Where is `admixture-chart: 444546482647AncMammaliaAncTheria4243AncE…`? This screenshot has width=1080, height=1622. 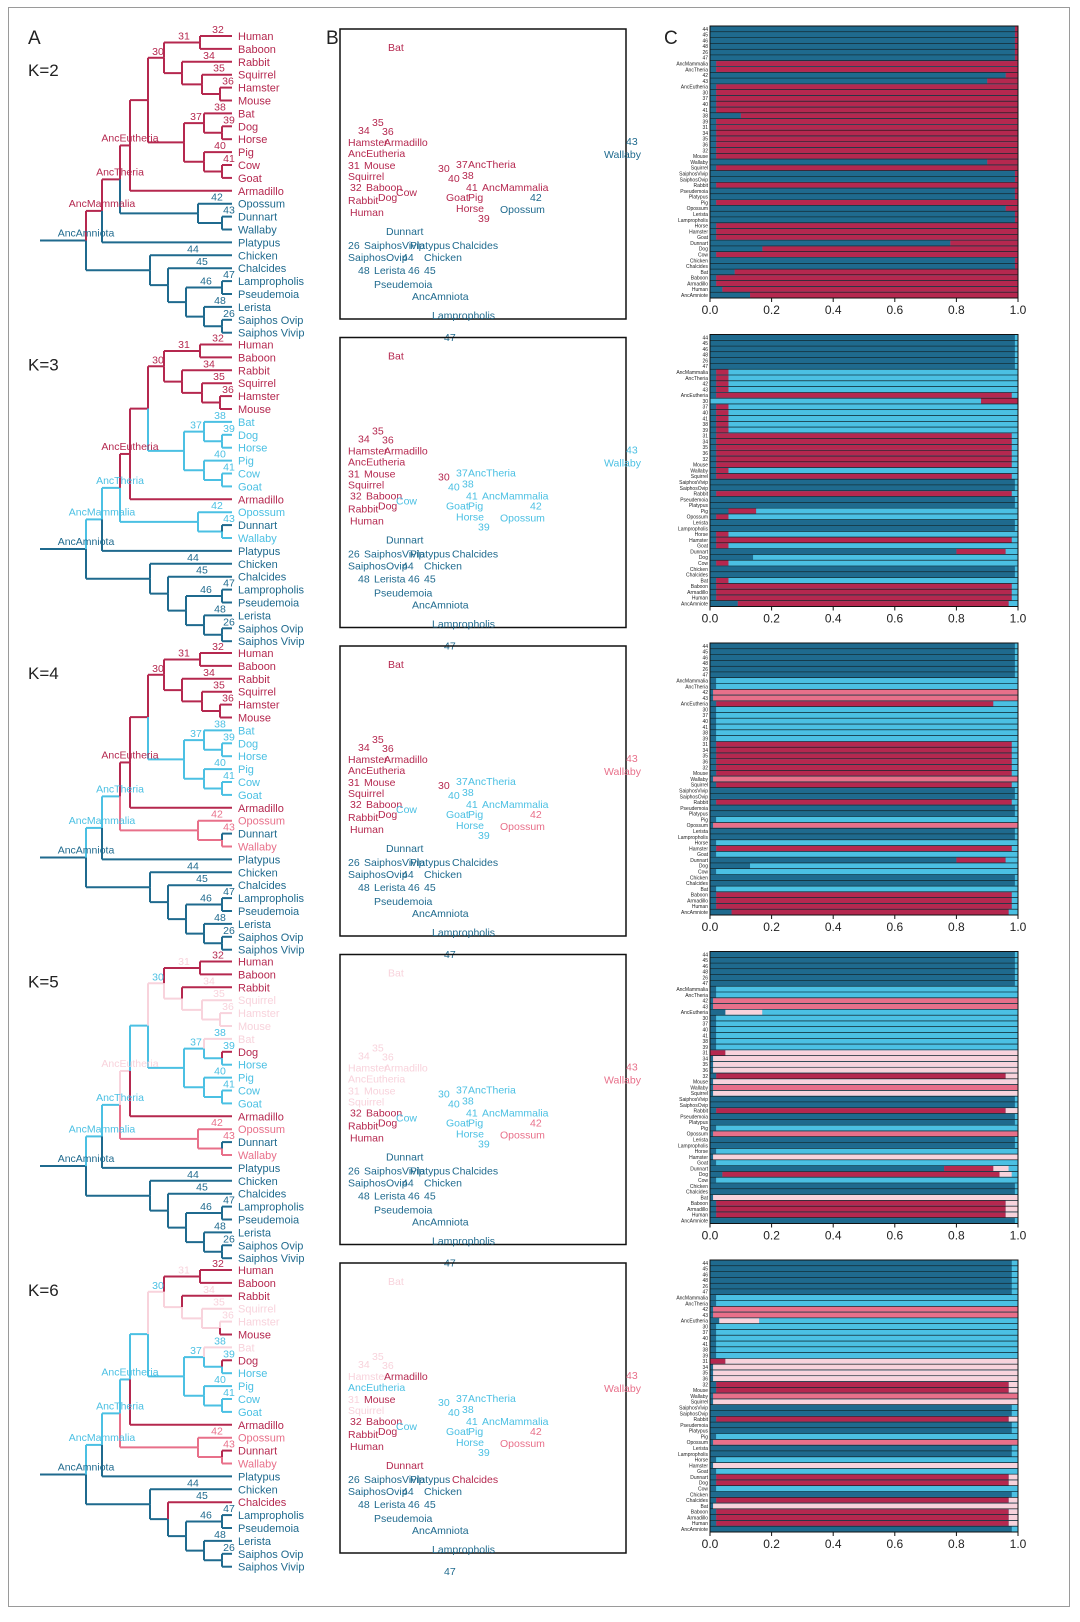
admixture-chart: 444546482647AncMammaliaAncTheria4243AncE… is located at coordinates (851, 788).